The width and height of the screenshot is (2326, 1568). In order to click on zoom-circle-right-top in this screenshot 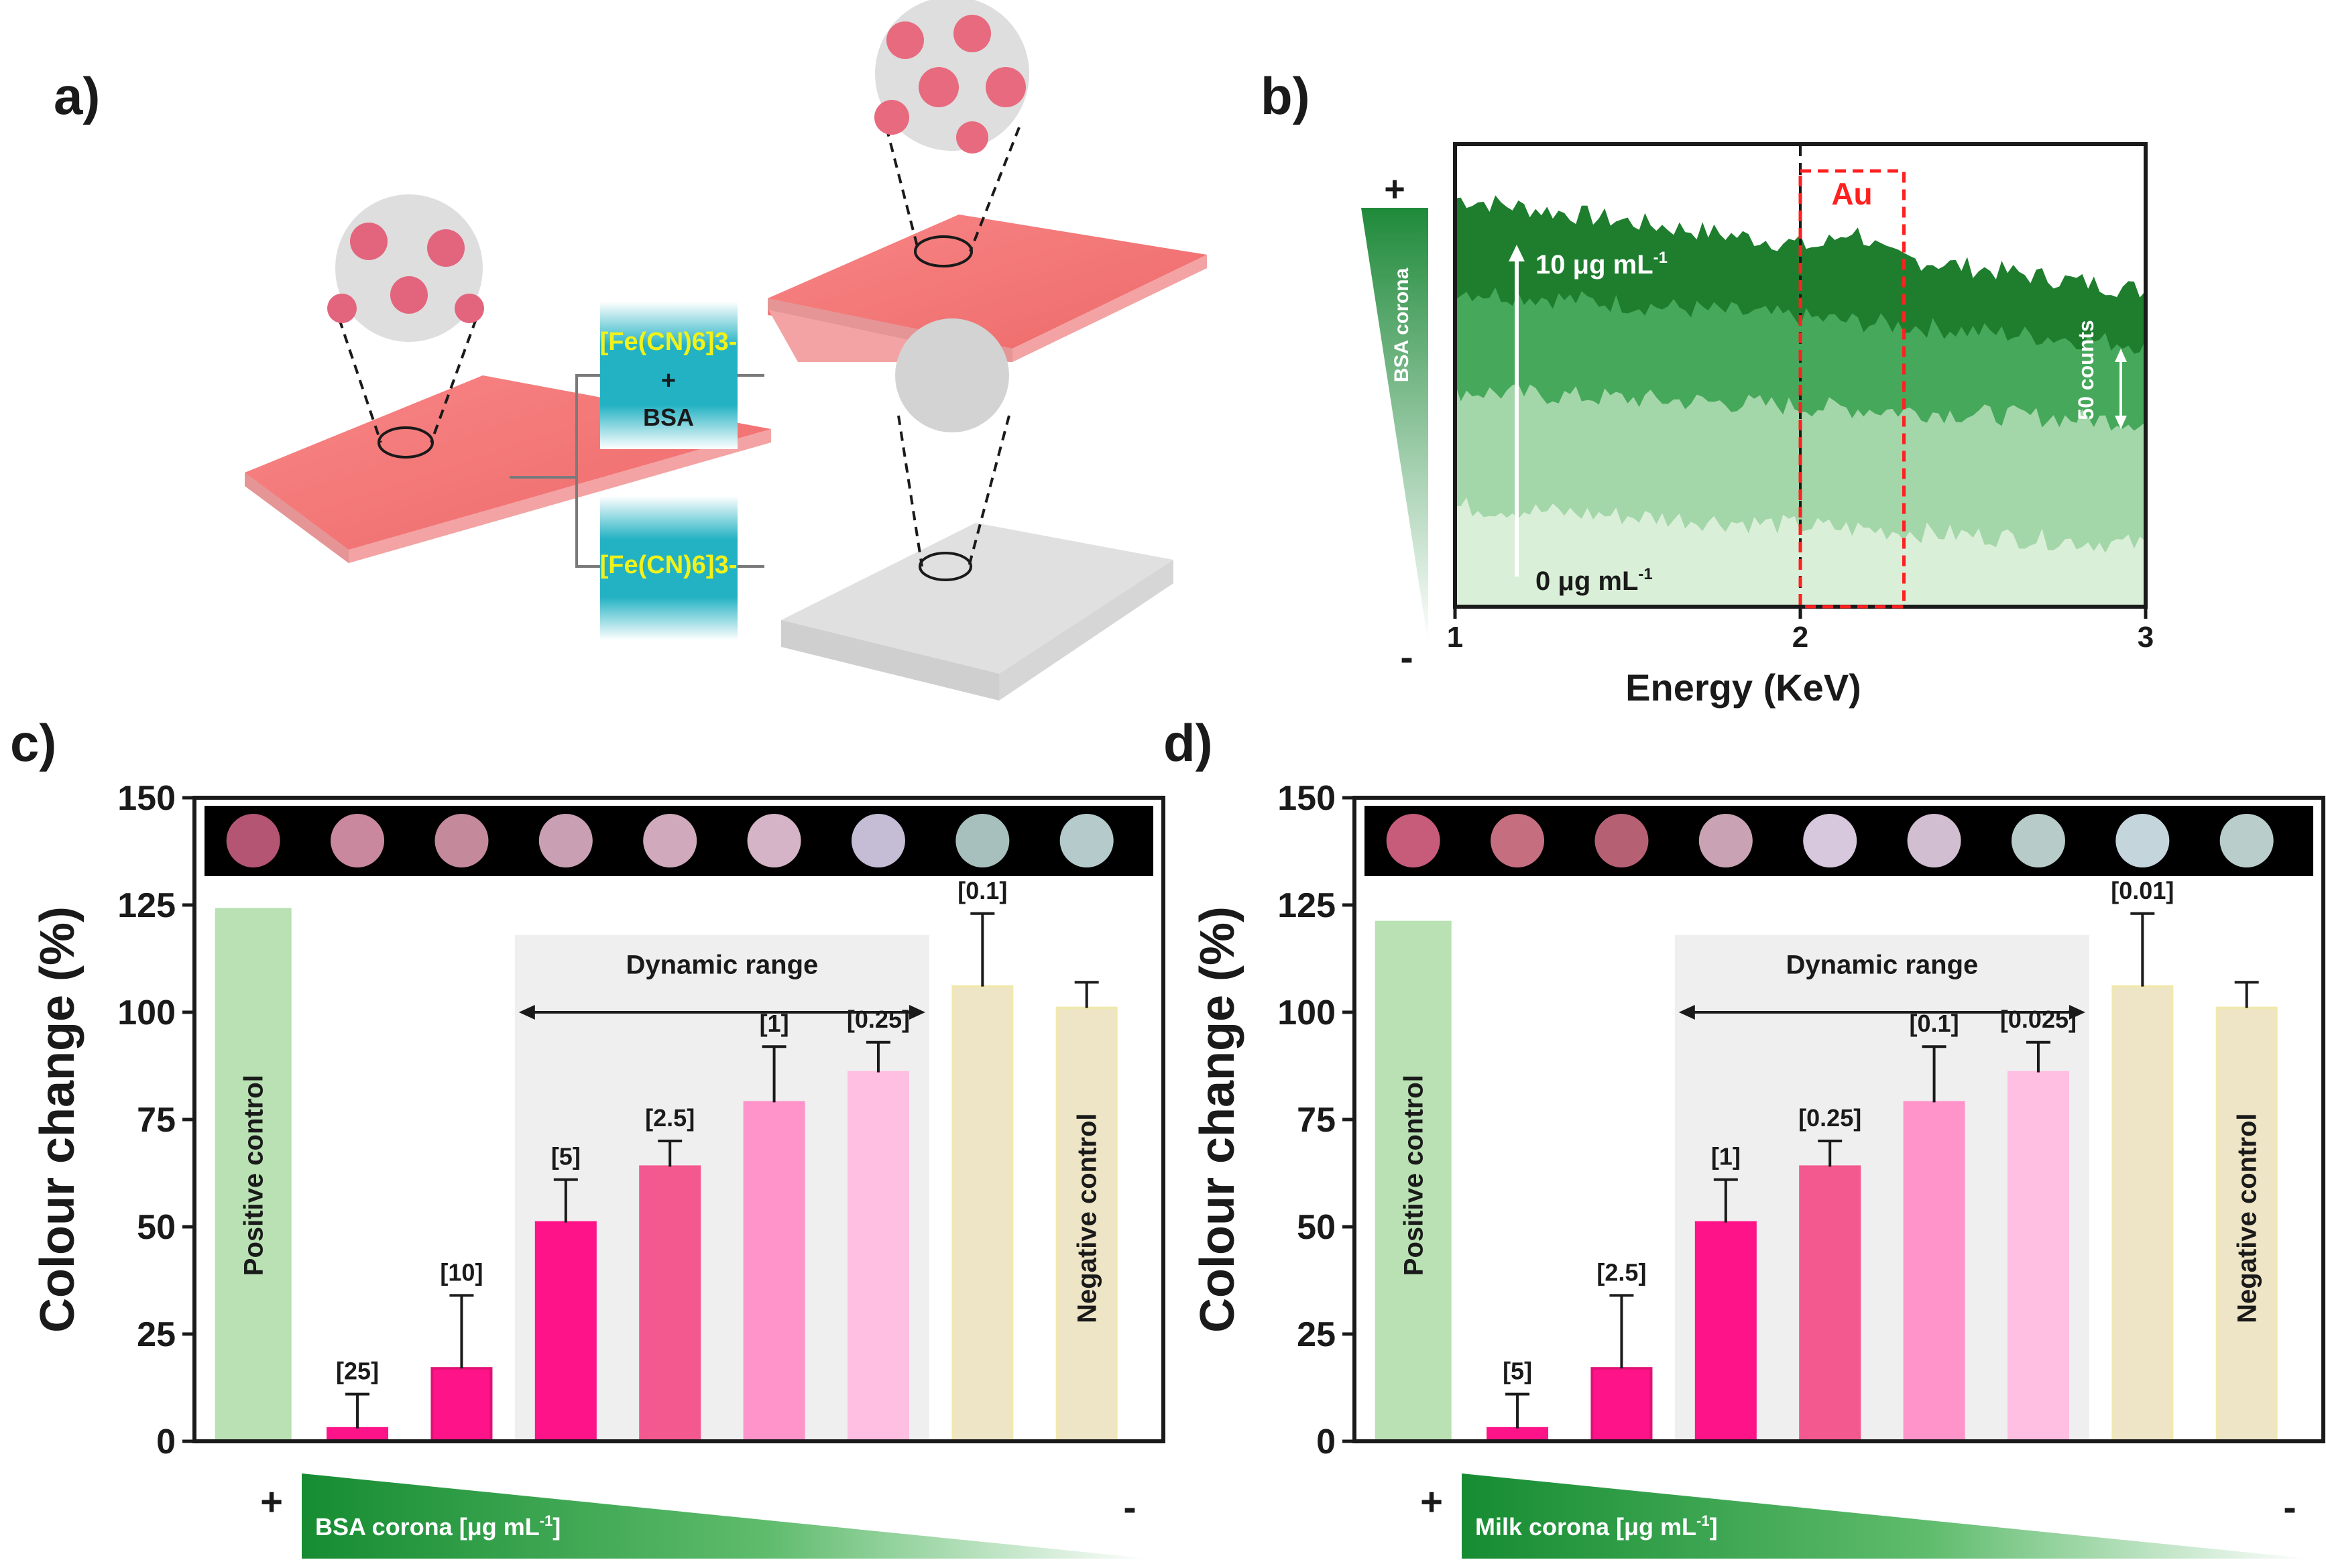, I will do `click(951, 77)`.